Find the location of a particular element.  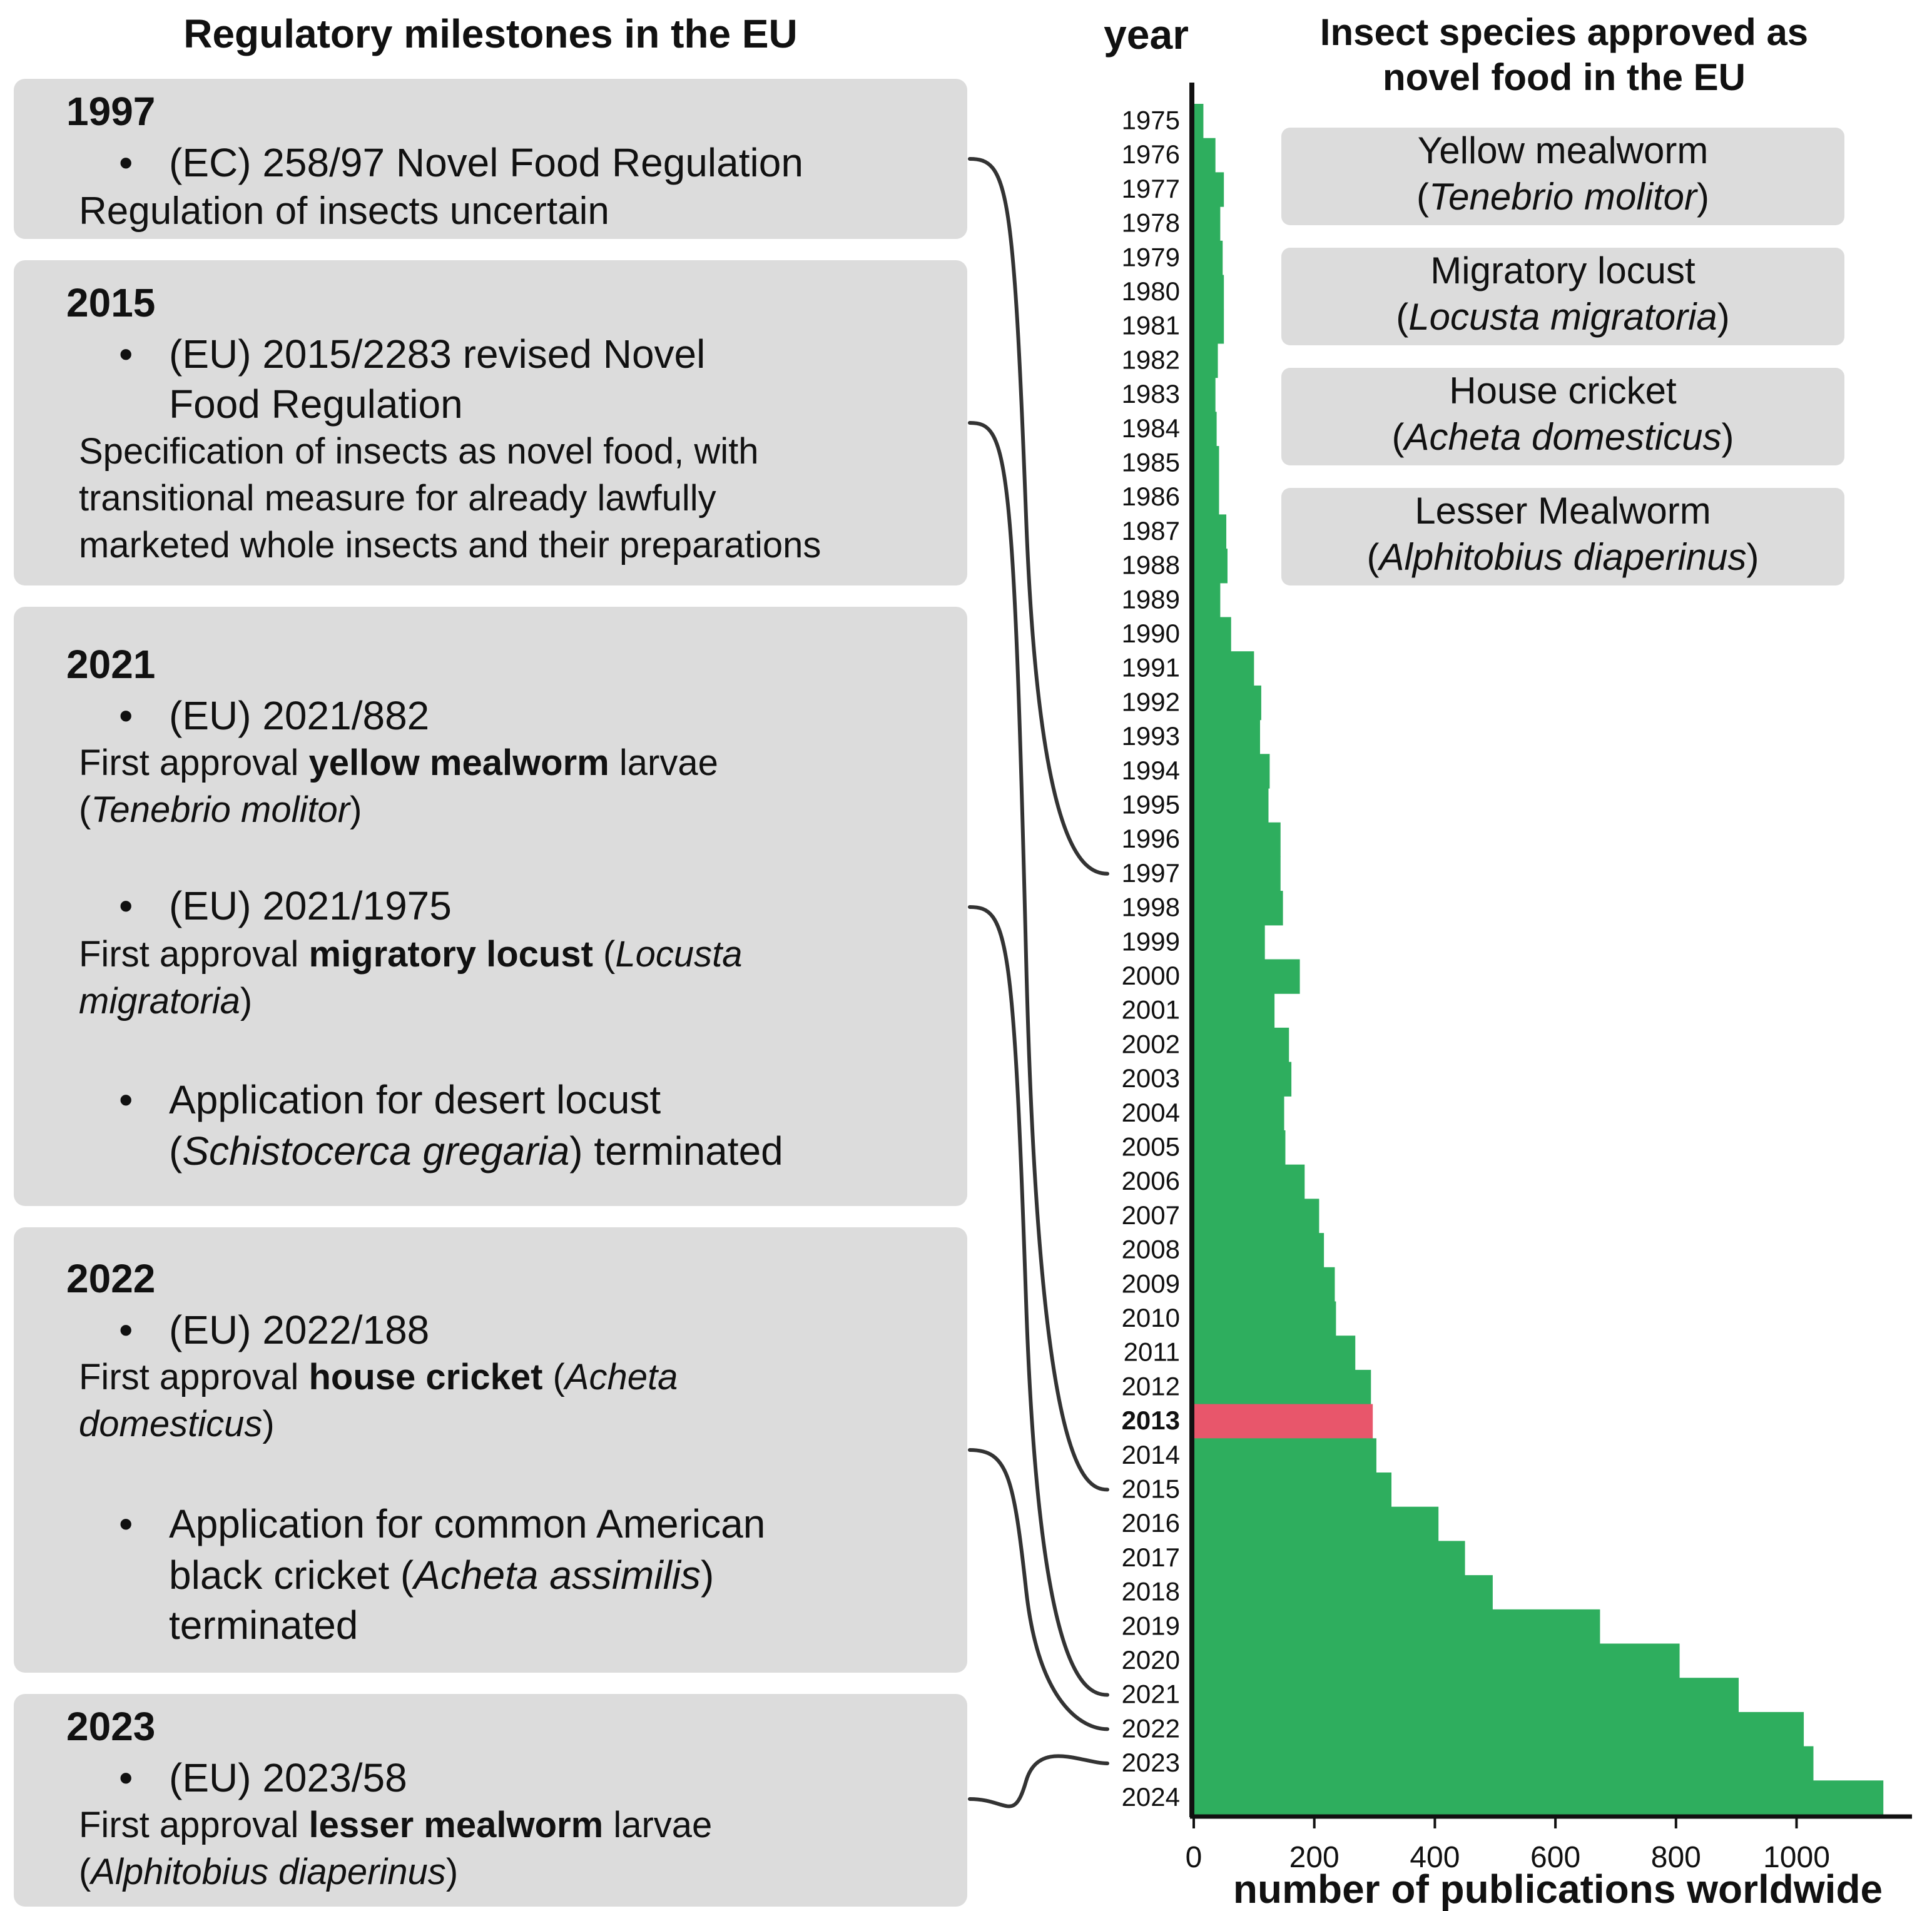

y-tick-label: 2006 is located at coordinates (1151, 1180).